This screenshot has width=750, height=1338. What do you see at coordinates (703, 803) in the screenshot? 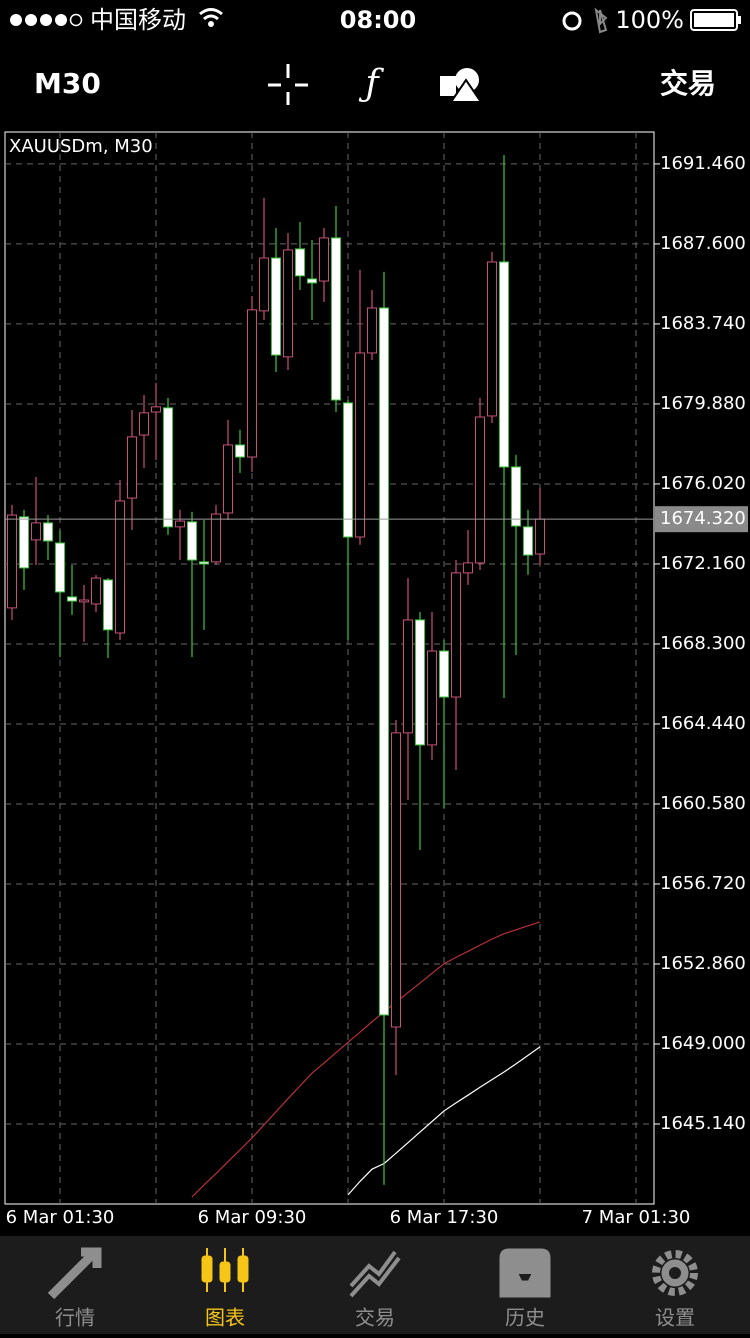
I see `y-tick-label: 1660.580` at bounding box center [703, 803].